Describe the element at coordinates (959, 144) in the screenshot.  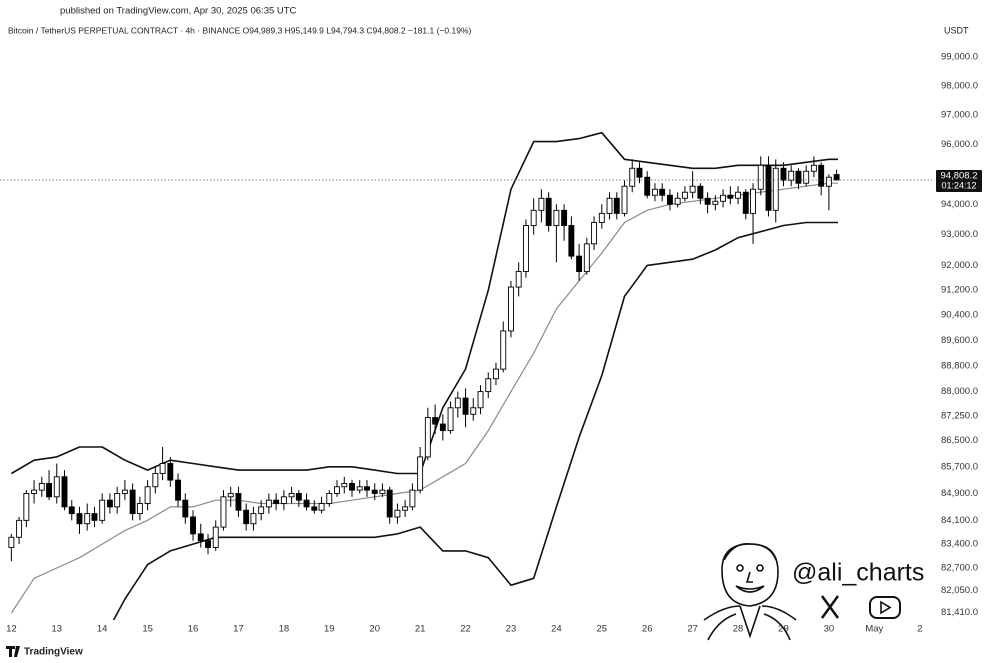
I see `y-tick-label: 96,000.0` at that location.